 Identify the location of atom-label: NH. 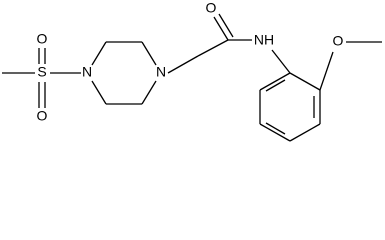
(264, 40).